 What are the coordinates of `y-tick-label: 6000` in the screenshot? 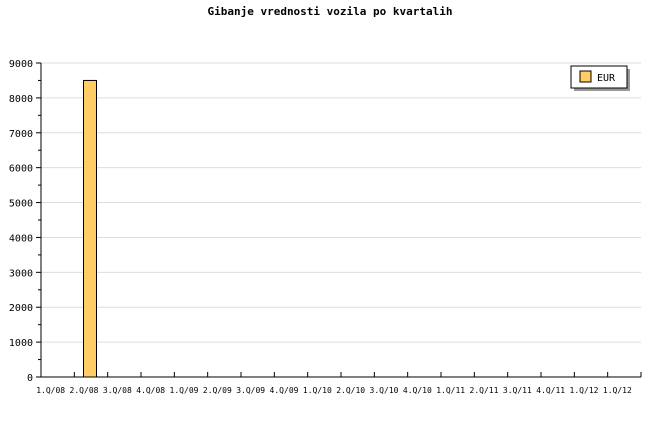 It's located at (21, 169).